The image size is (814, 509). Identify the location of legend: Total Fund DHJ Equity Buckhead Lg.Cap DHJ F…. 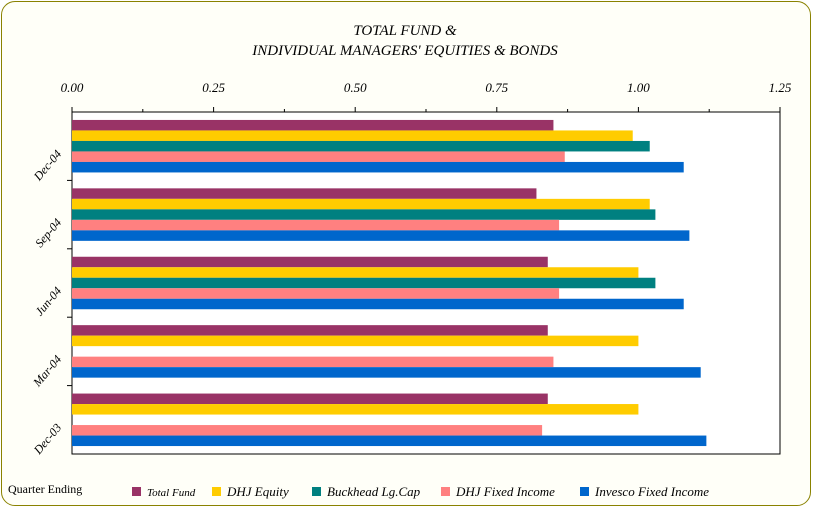
(420, 491).